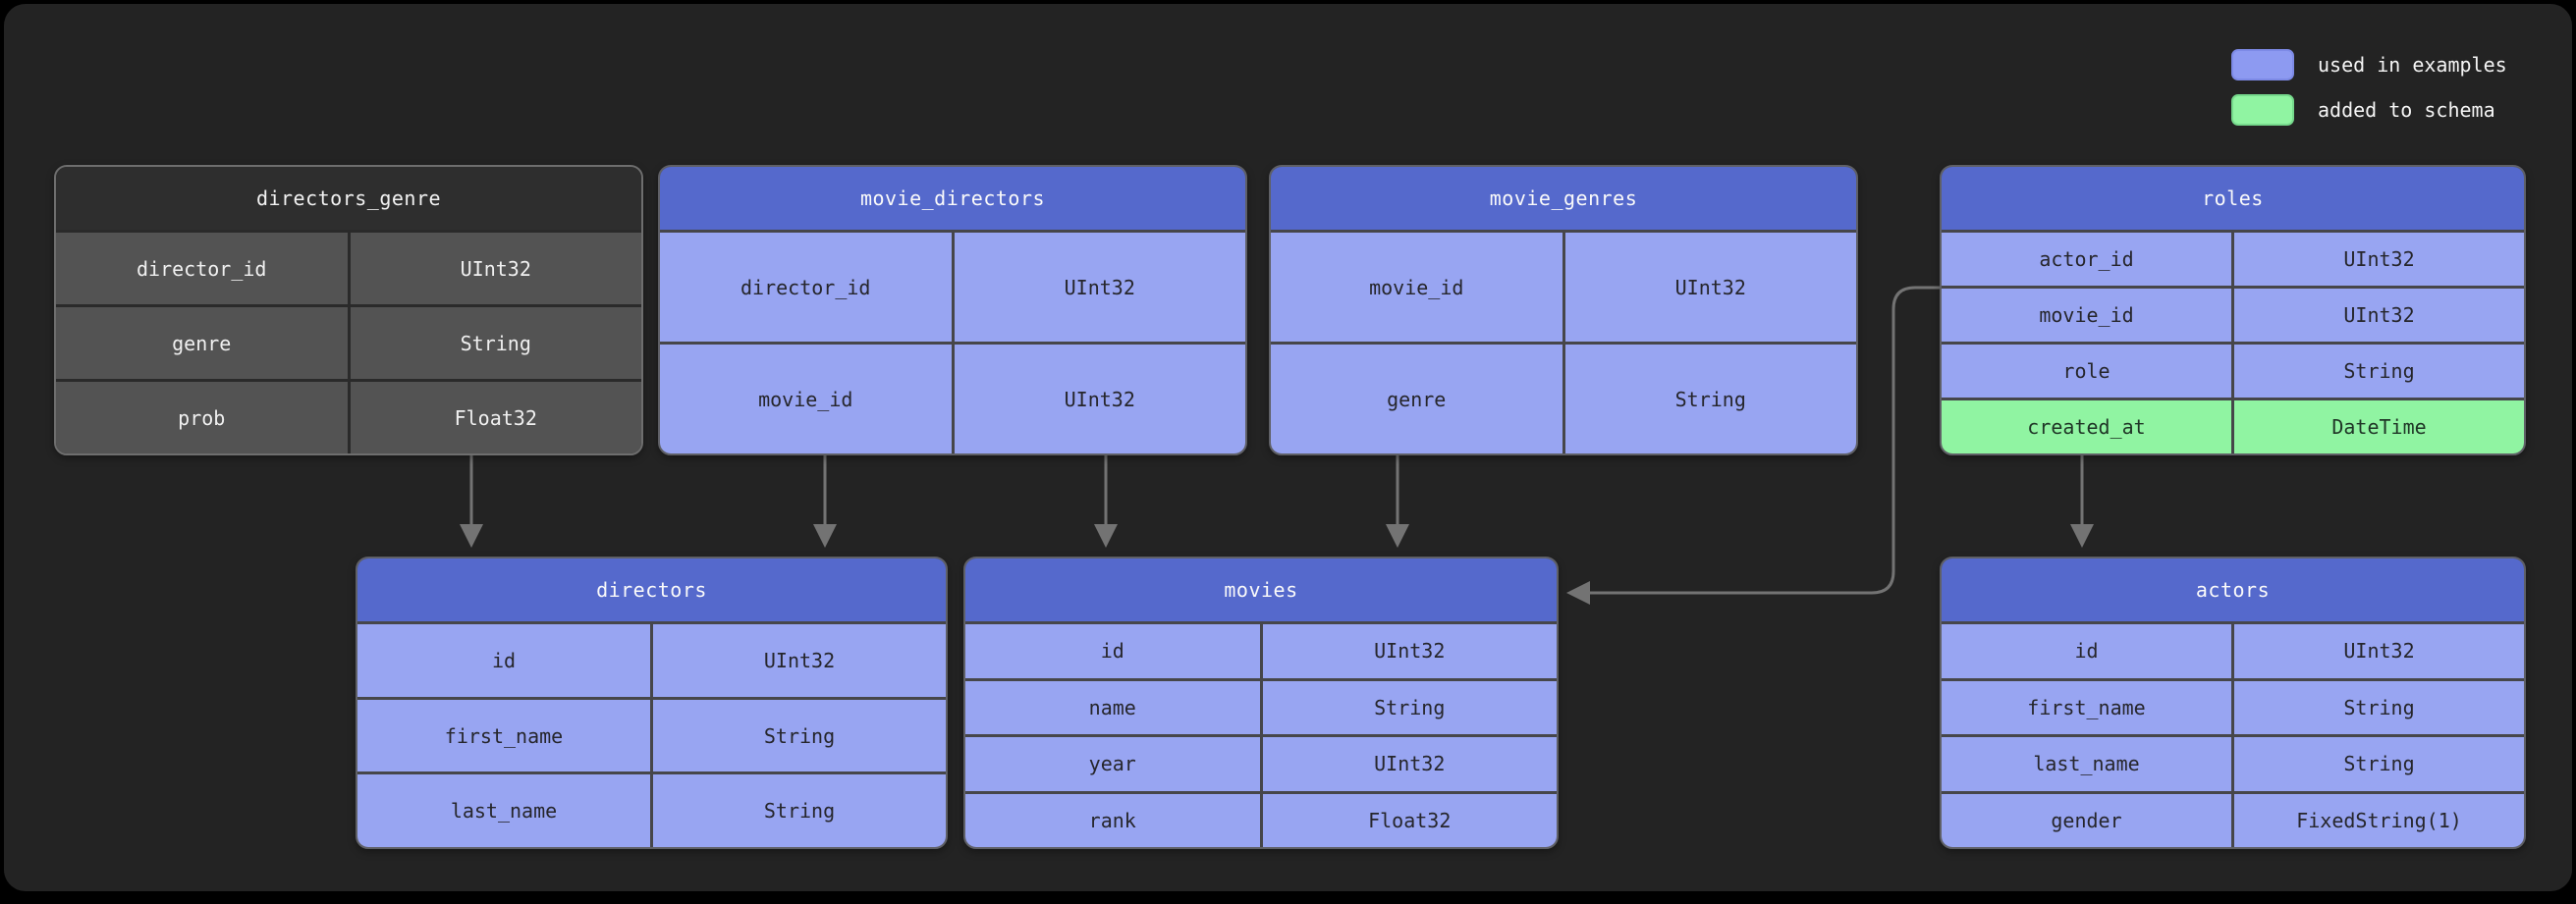 This screenshot has width=2576, height=904. Describe the element at coordinates (2369, 87) in the screenshot. I see `legend: used in examples added to schema` at that location.